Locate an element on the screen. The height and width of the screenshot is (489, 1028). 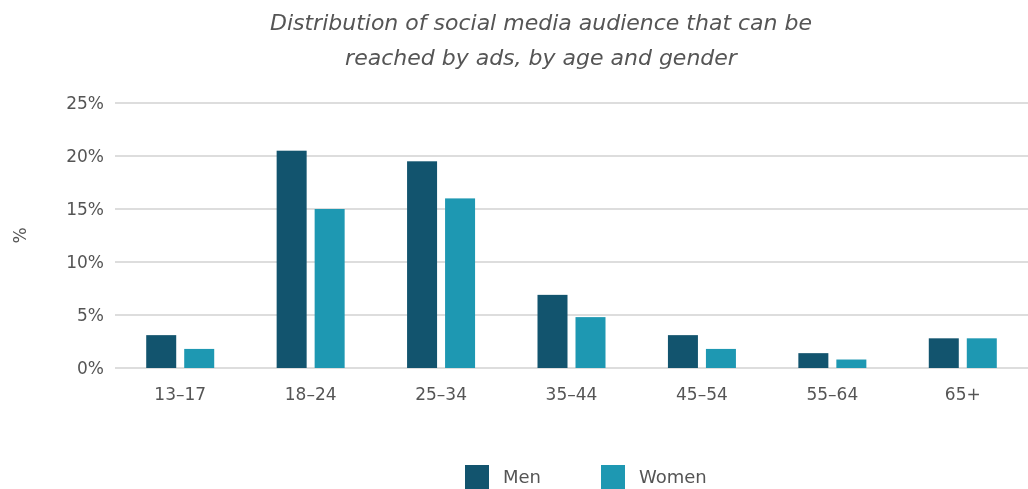
x-tick-label: 18–24 is located at coordinates (310, 394).